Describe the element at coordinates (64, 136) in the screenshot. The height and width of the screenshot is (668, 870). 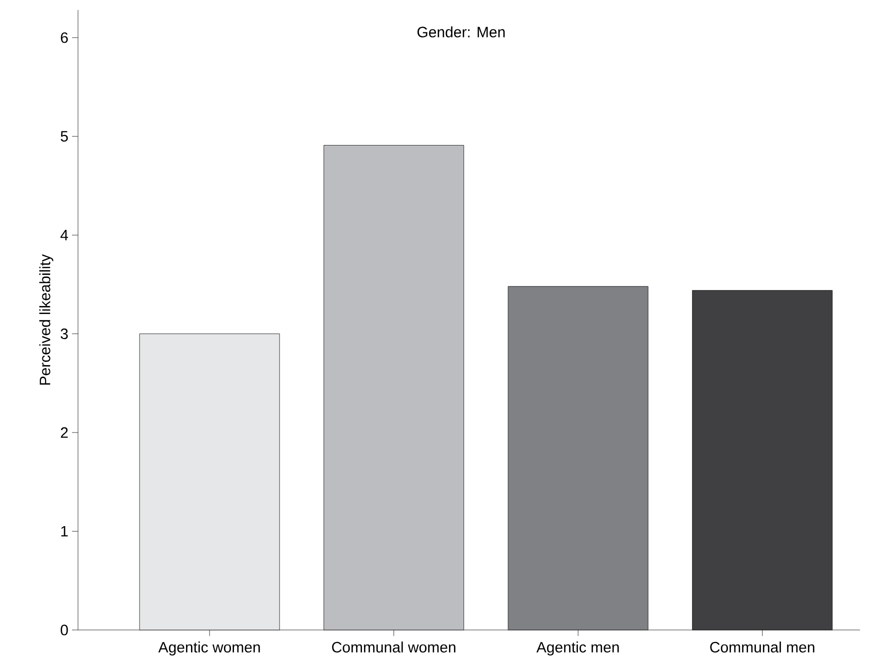
I see `y-tick-label: 5` at that location.